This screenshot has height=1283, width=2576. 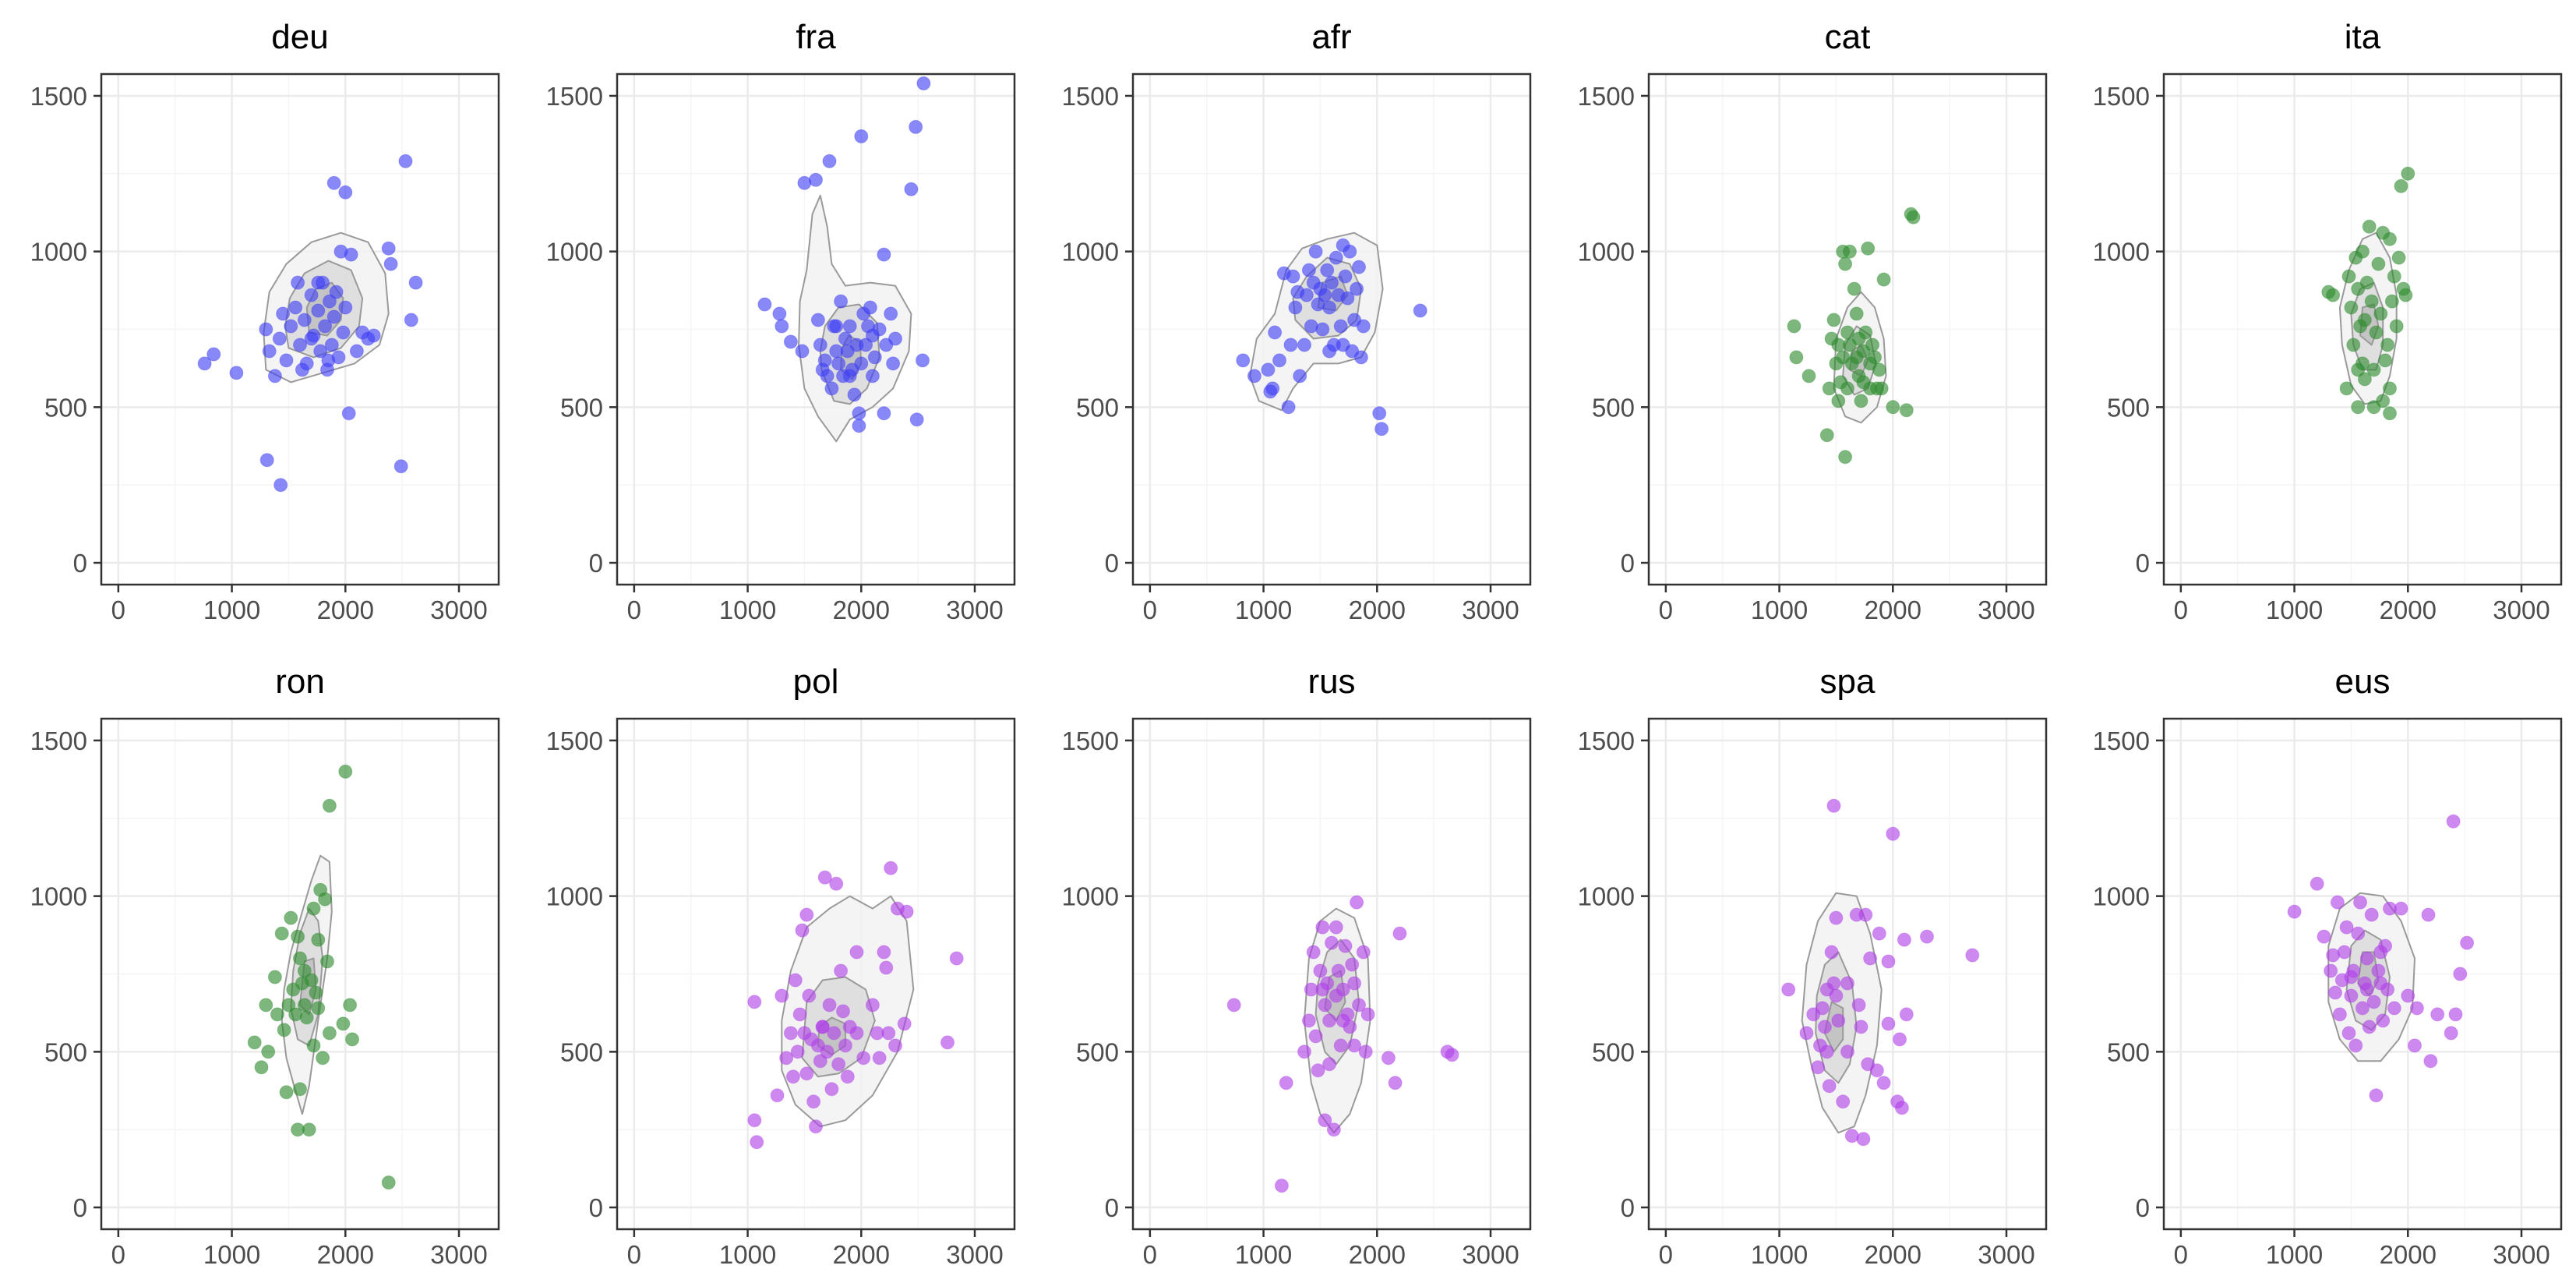 I want to click on y-tick-label: 0, so click(x=596, y=1207).